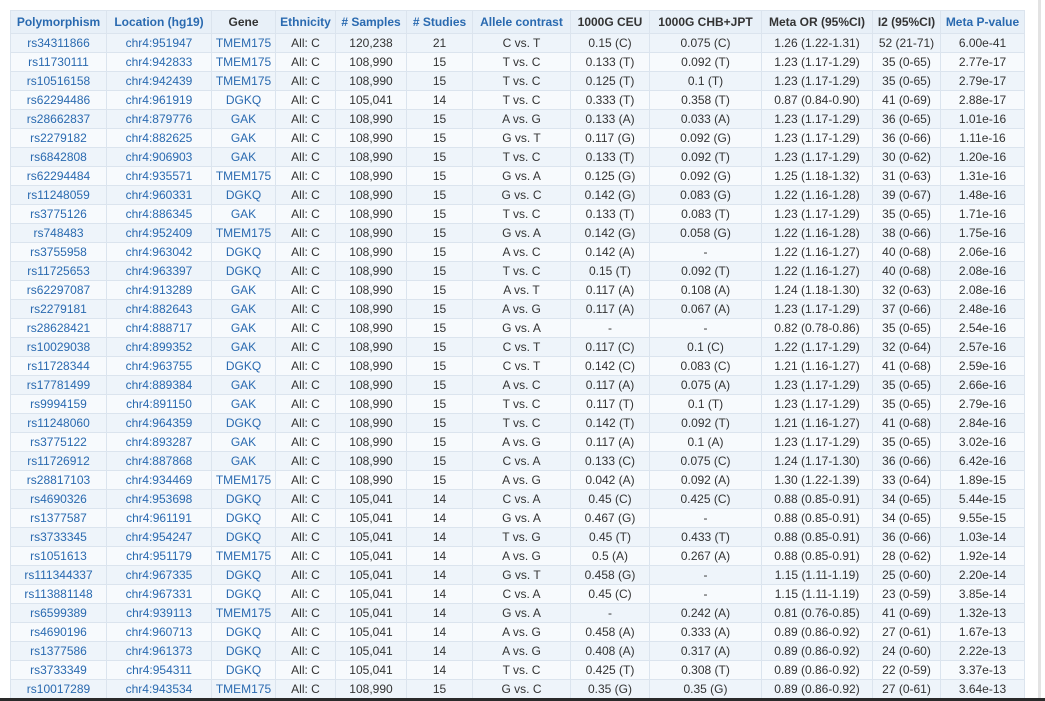 The height and width of the screenshot is (701, 1045). What do you see at coordinates (58, 499) in the screenshot?
I see `cell-polymorphism: rs4690326` at bounding box center [58, 499].